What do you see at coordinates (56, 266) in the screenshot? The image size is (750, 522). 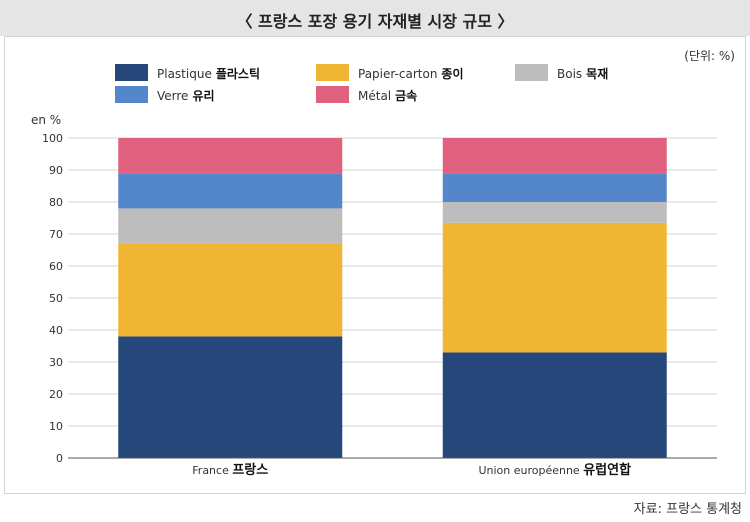 I see `y-tick-label: 60` at bounding box center [56, 266].